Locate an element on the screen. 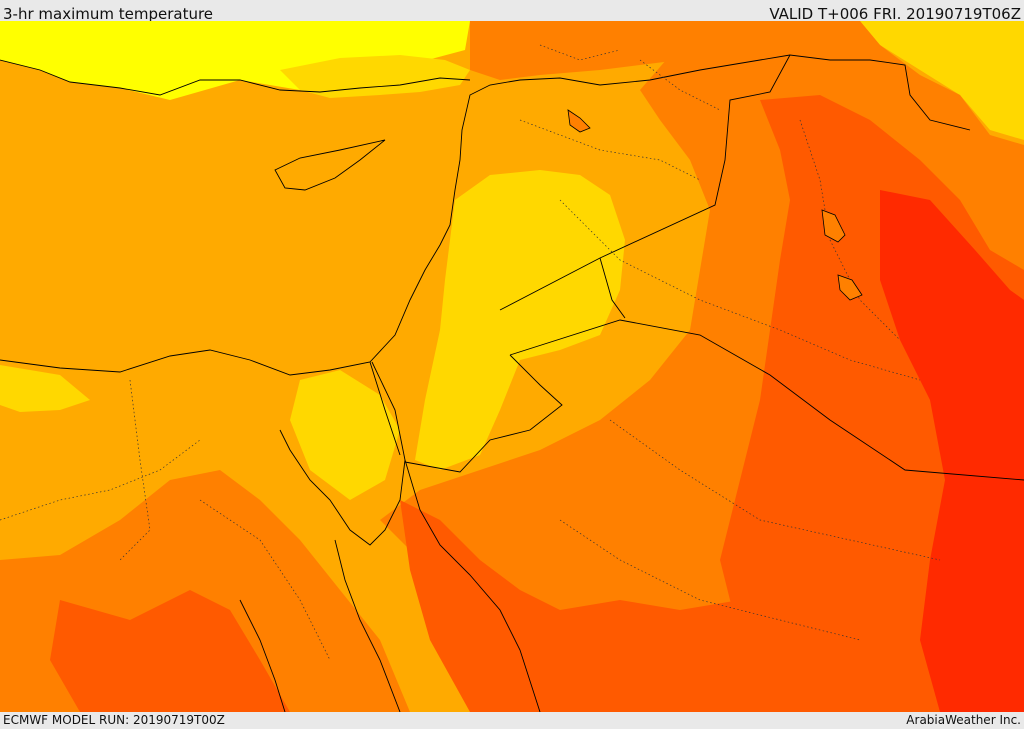 This screenshot has height=729, width=1024. temperature-band-hot-north is located at coordinates (595, 50).